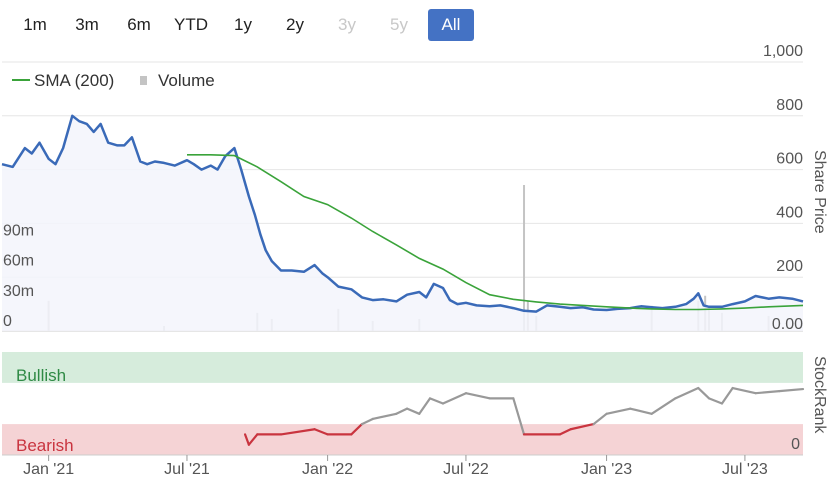 The height and width of the screenshot is (480, 835). Describe the element at coordinates (186, 80) in the screenshot. I see `volume-legend-label: Volume` at that location.